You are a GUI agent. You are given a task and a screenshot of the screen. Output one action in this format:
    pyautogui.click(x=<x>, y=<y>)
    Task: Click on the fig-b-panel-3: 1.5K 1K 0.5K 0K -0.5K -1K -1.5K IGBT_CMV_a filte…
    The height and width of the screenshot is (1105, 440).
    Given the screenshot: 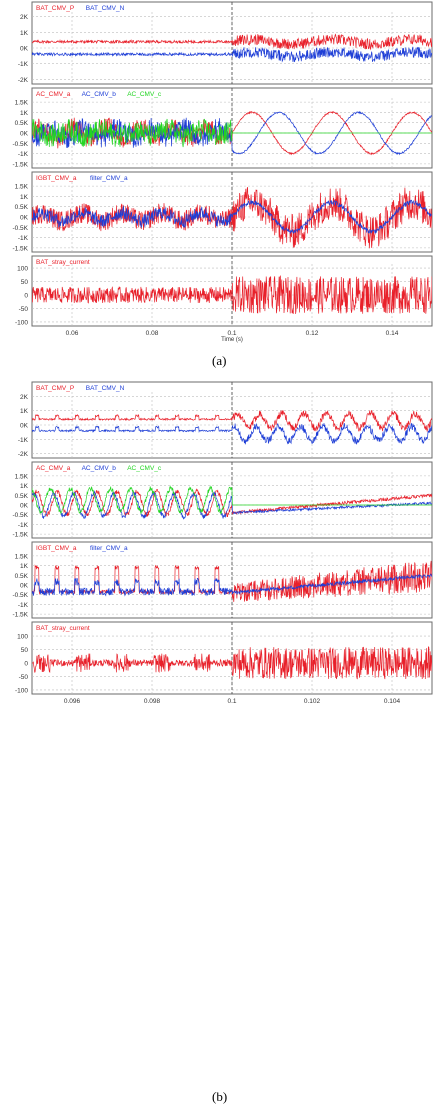 What is the action you would take?
    pyautogui.click(x=222, y=580)
    